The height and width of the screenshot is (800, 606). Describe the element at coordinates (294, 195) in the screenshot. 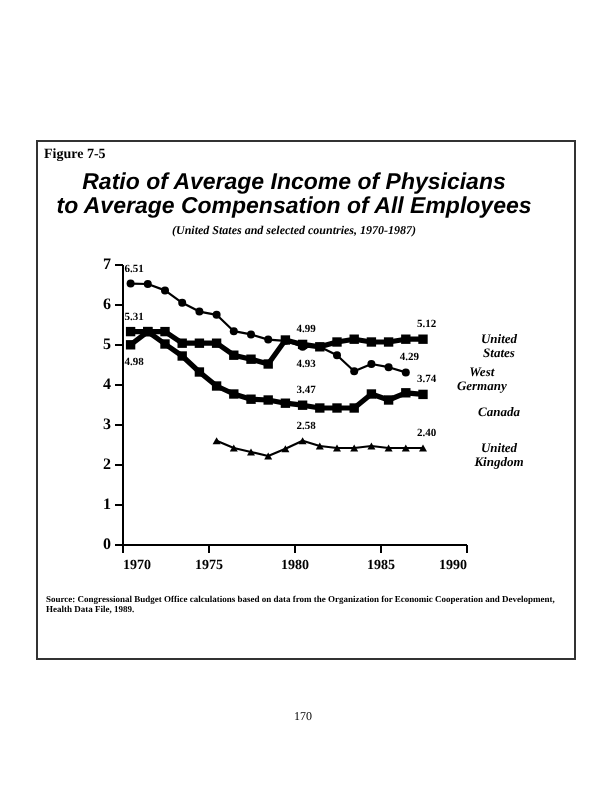

I see `chart-title: Ratio of Average Income of Physicians to Average Compensation of All Employees` at that location.